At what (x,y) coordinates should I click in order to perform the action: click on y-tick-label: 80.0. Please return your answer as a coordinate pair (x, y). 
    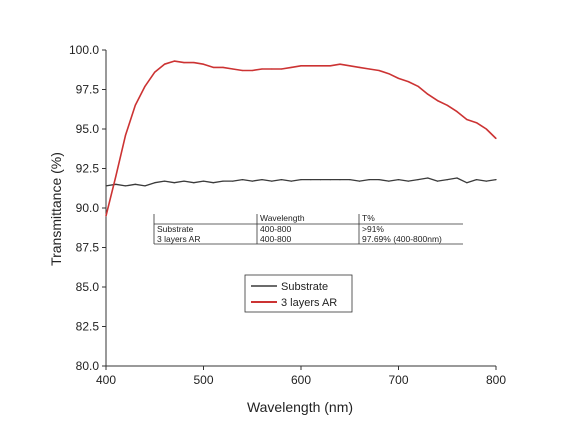
    Looking at the image, I should click on (88, 366).